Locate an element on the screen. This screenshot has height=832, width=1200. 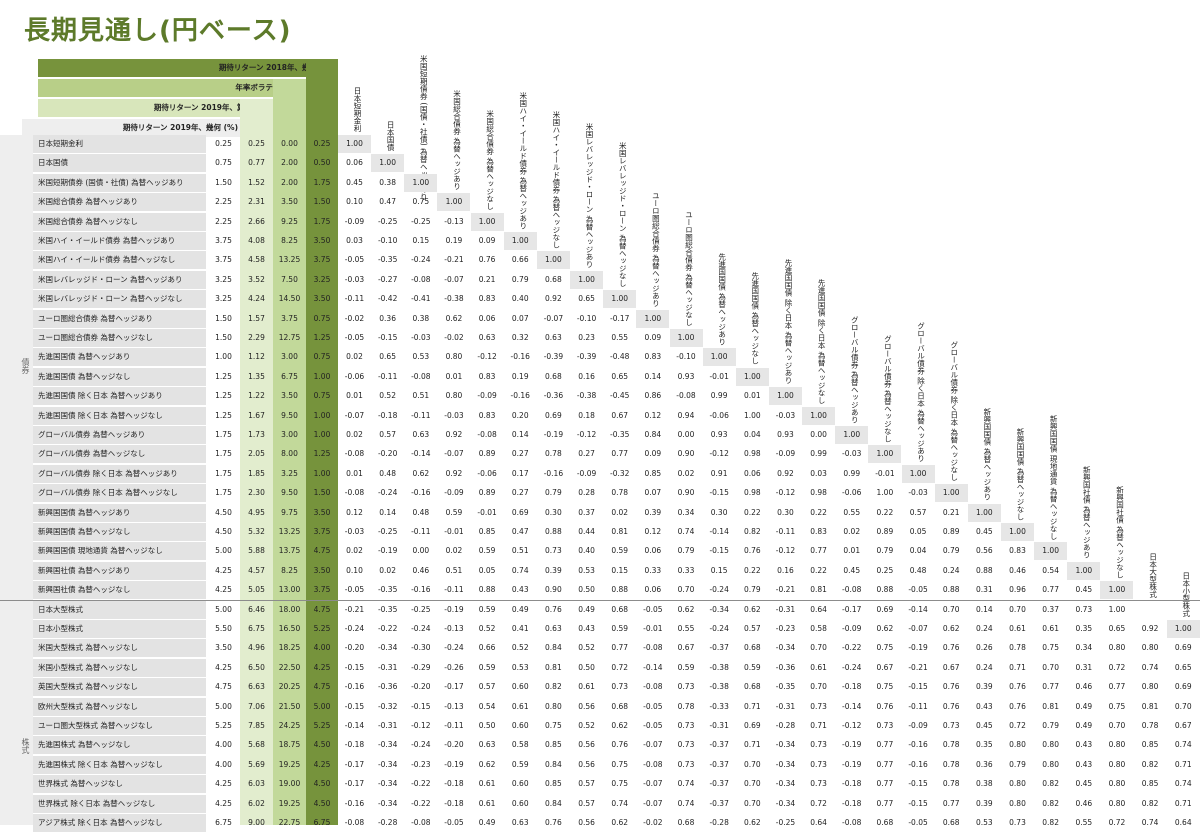
corr-cell: 0.76 is located at coordinates (951, 706).